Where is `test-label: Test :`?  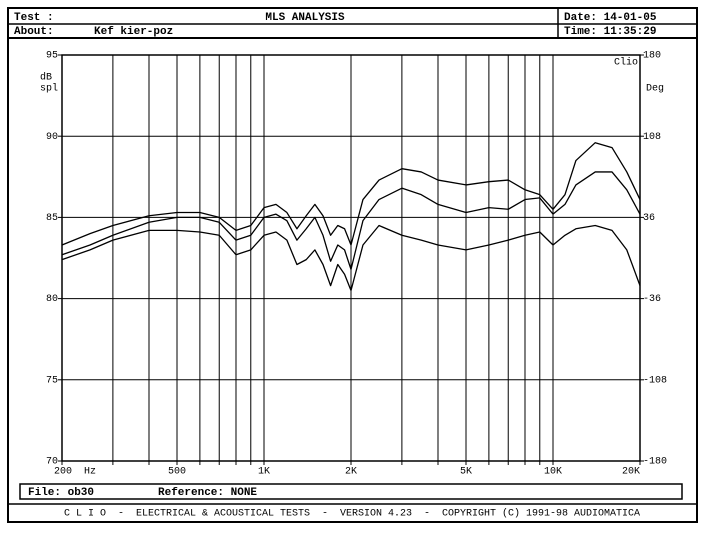
test-label: Test : is located at coordinates (34, 18).